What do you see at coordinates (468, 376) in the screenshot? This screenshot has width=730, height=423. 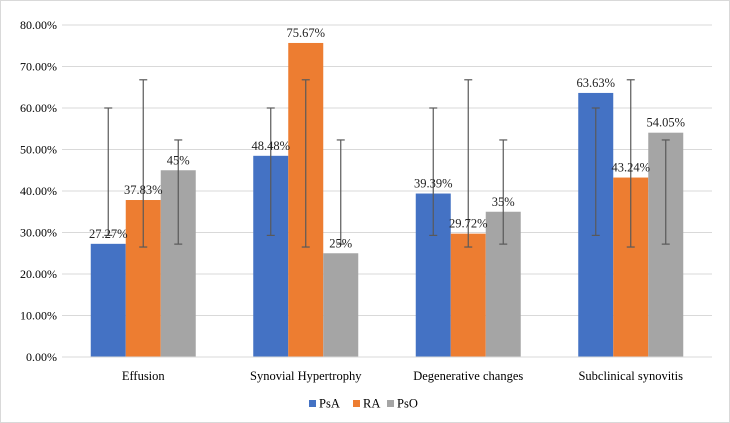 I see `x-tick-label: Degenerative changes` at bounding box center [468, 376].